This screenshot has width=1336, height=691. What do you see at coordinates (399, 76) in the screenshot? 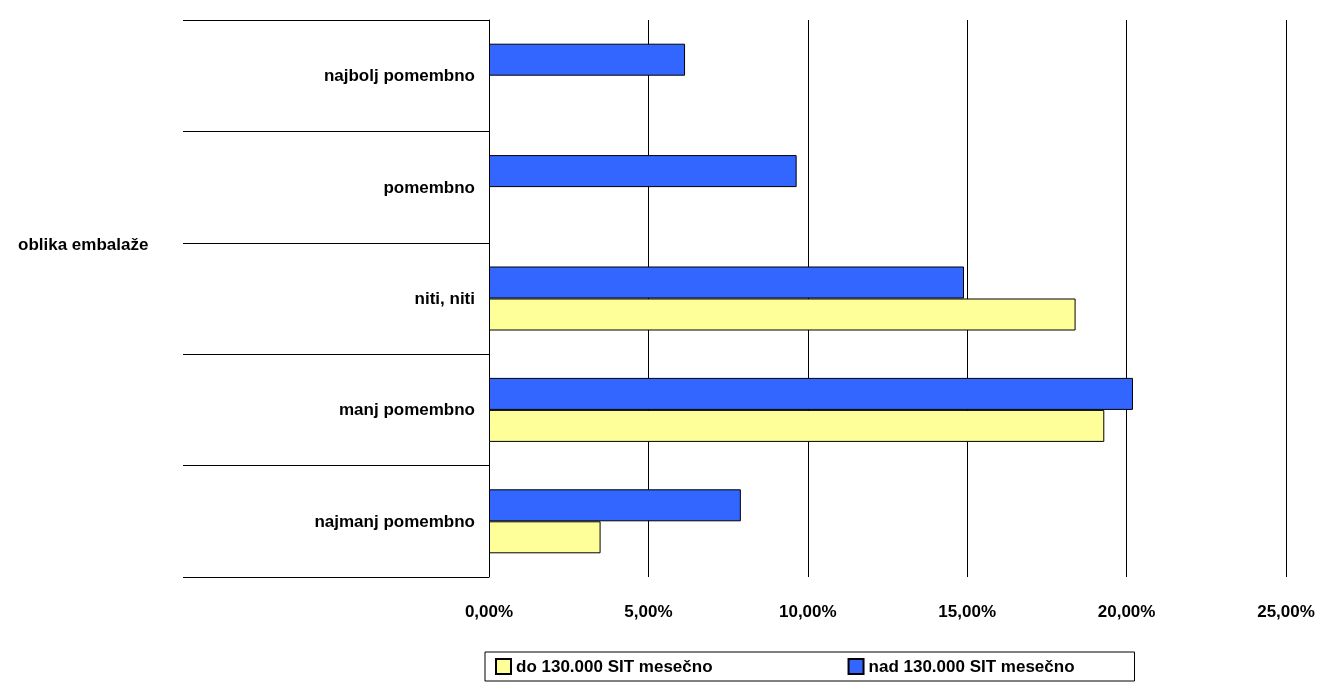
I see `y-tick-label: najbolj pomembno` at bounding box center [399, 76].